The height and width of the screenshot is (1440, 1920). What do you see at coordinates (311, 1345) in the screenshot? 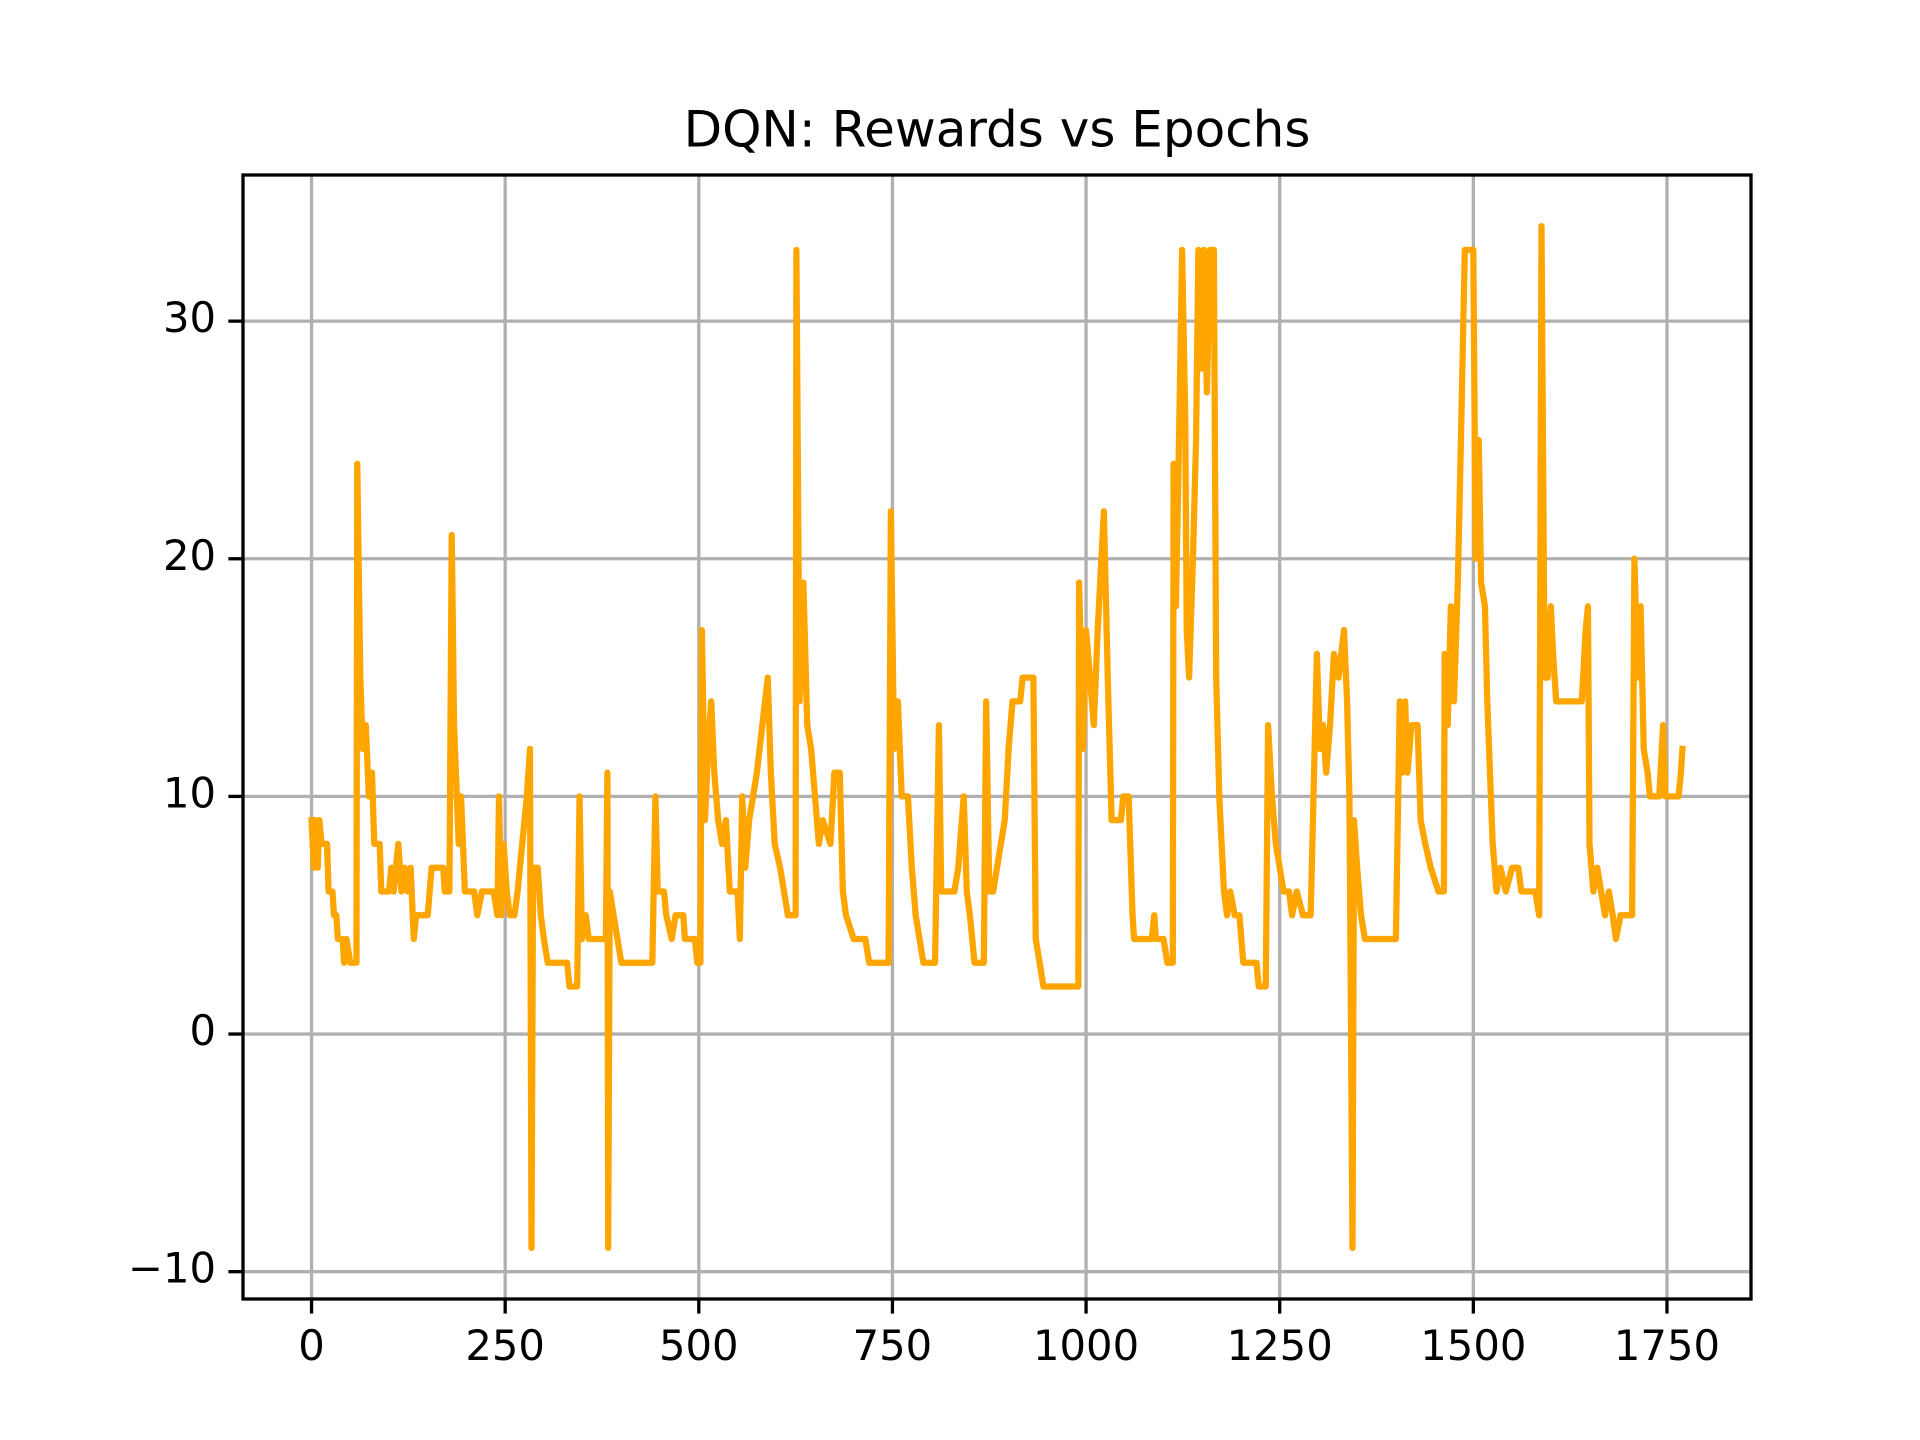
I see `x-tick-label: 0` at bounding box center [311, 1345].